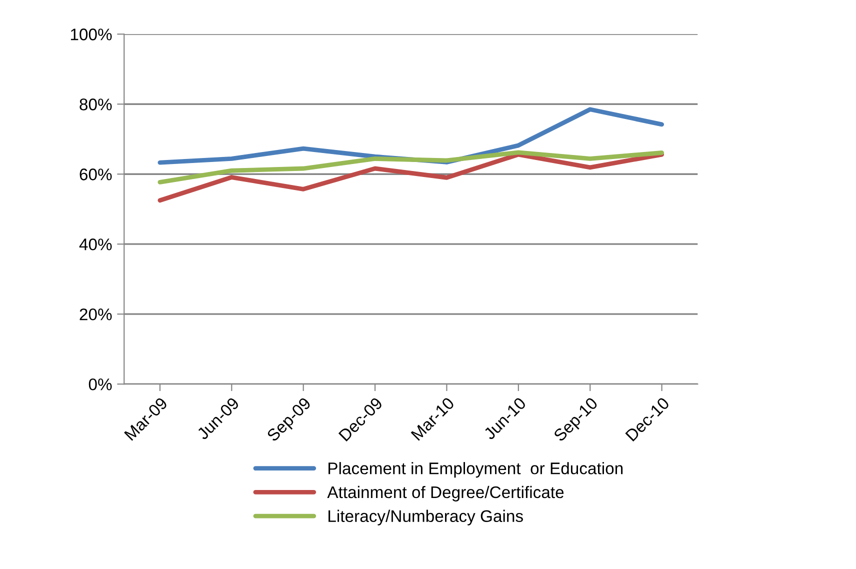  Describe the element at coordinates (100, 384) in the screenshot. I see `y-tick-label: 0%` at that location.